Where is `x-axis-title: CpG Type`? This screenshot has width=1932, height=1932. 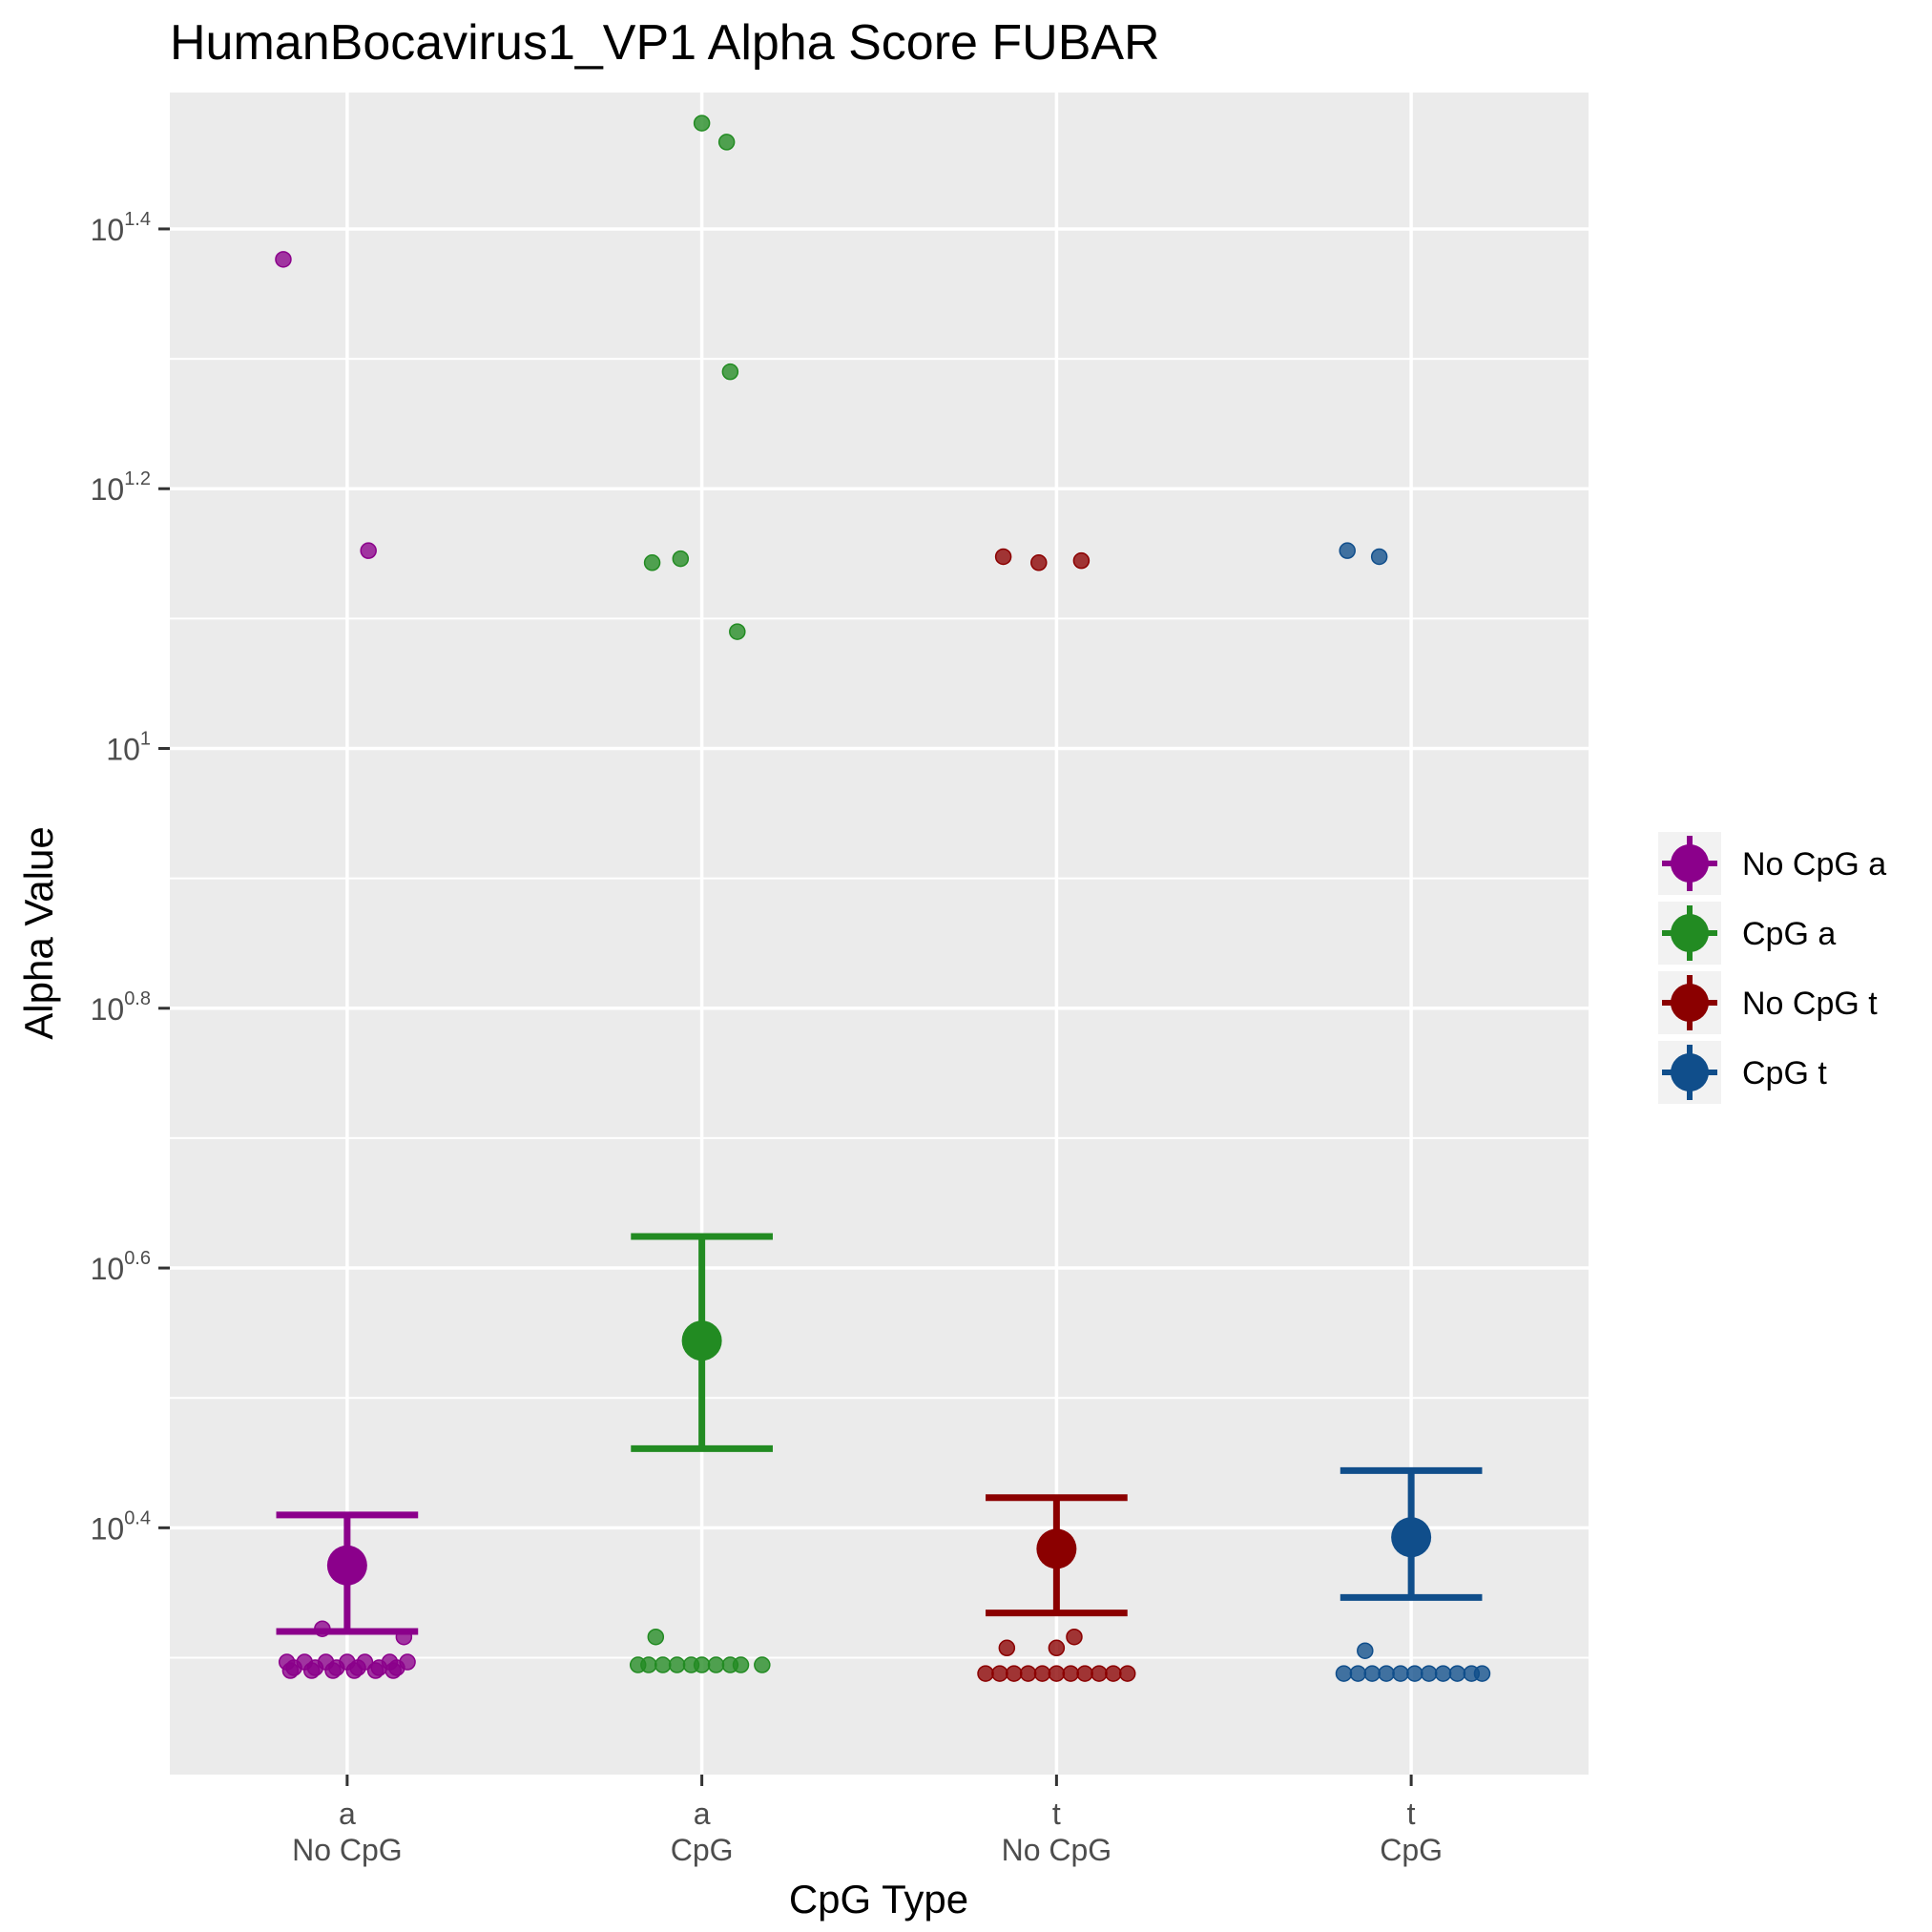 x-axis-title: CpG Type is located at coordinates (878, 1899).